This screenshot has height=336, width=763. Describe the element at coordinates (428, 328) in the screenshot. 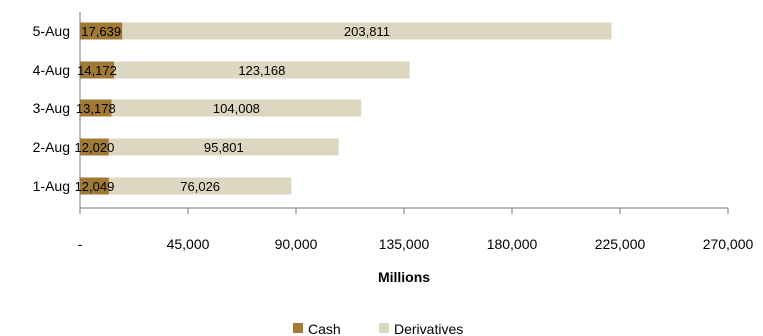

I see `legend-derivatives-label: Derivatives` at that location.